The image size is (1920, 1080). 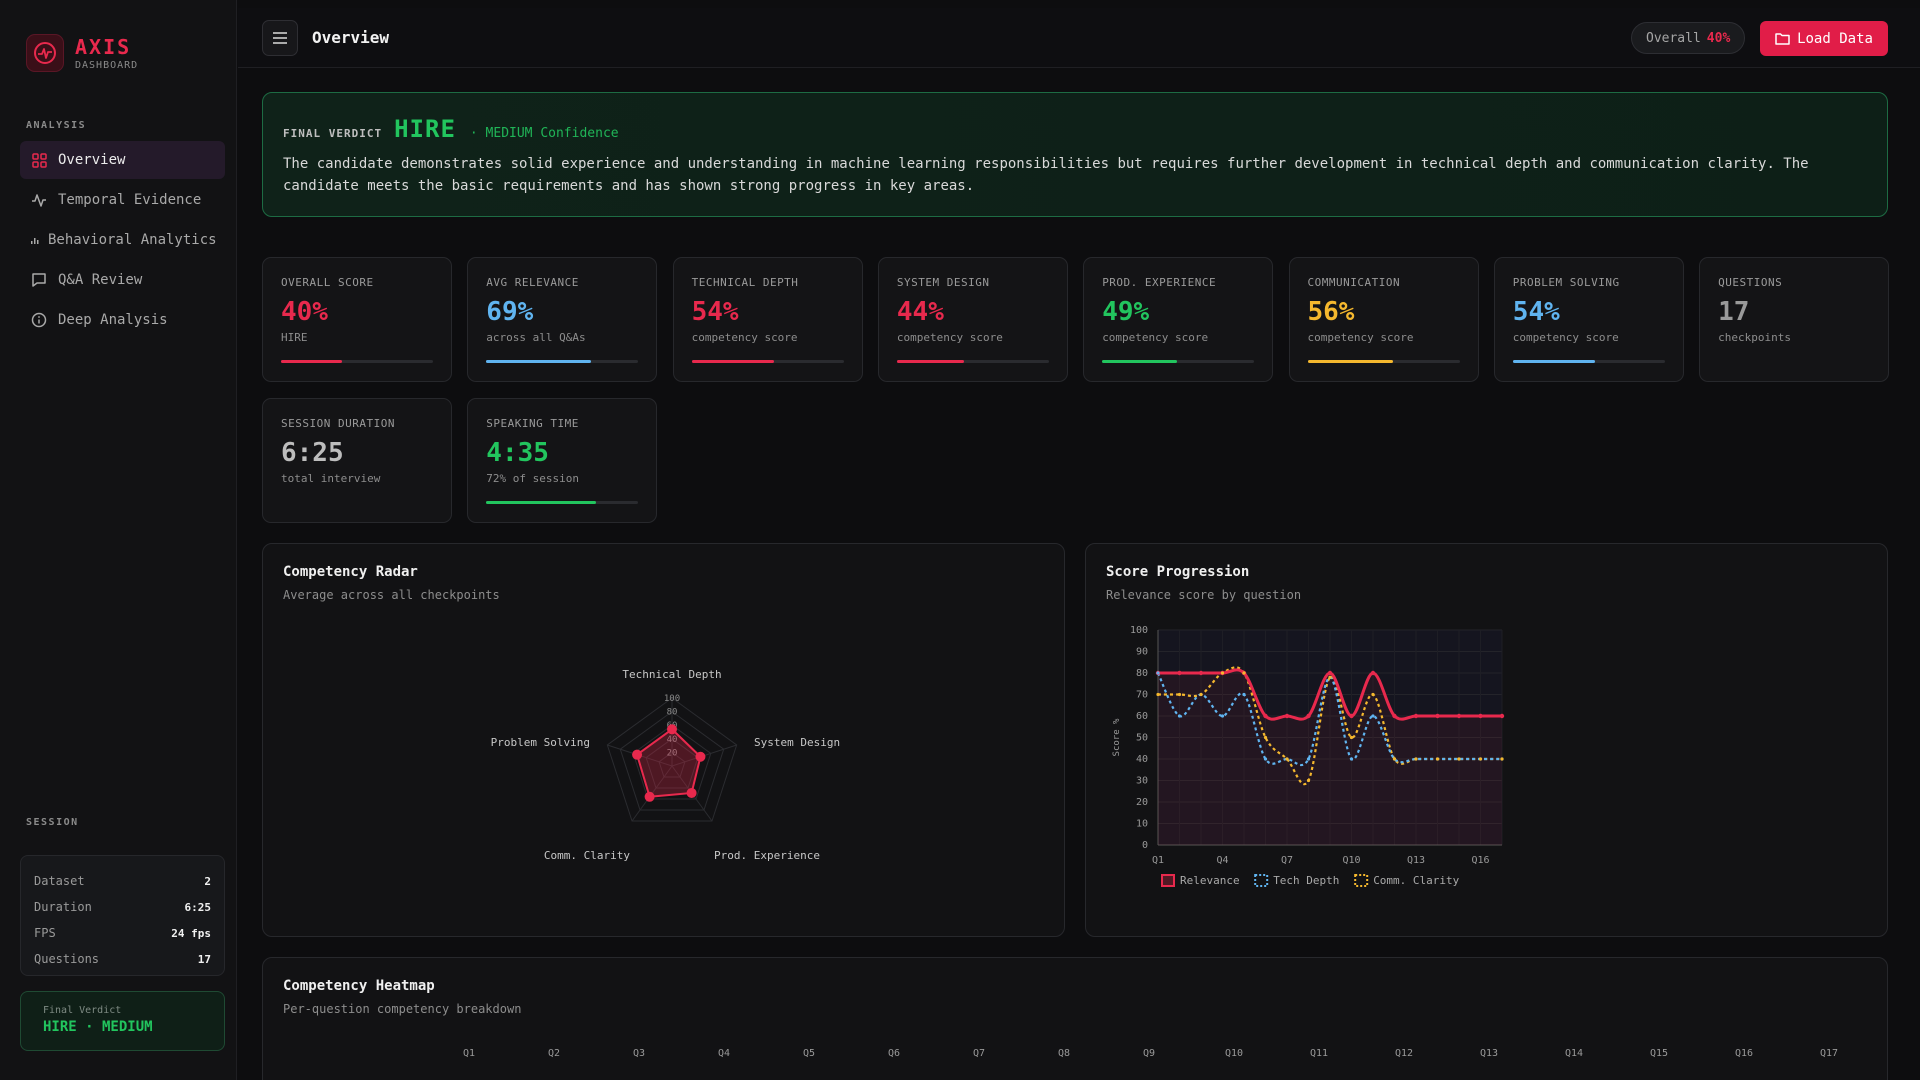 What do you see at coordinates (391, 595) in the screenshot?
I see `panel-subtitle: Average across all checkpoints` at bounding box center [391, 595].